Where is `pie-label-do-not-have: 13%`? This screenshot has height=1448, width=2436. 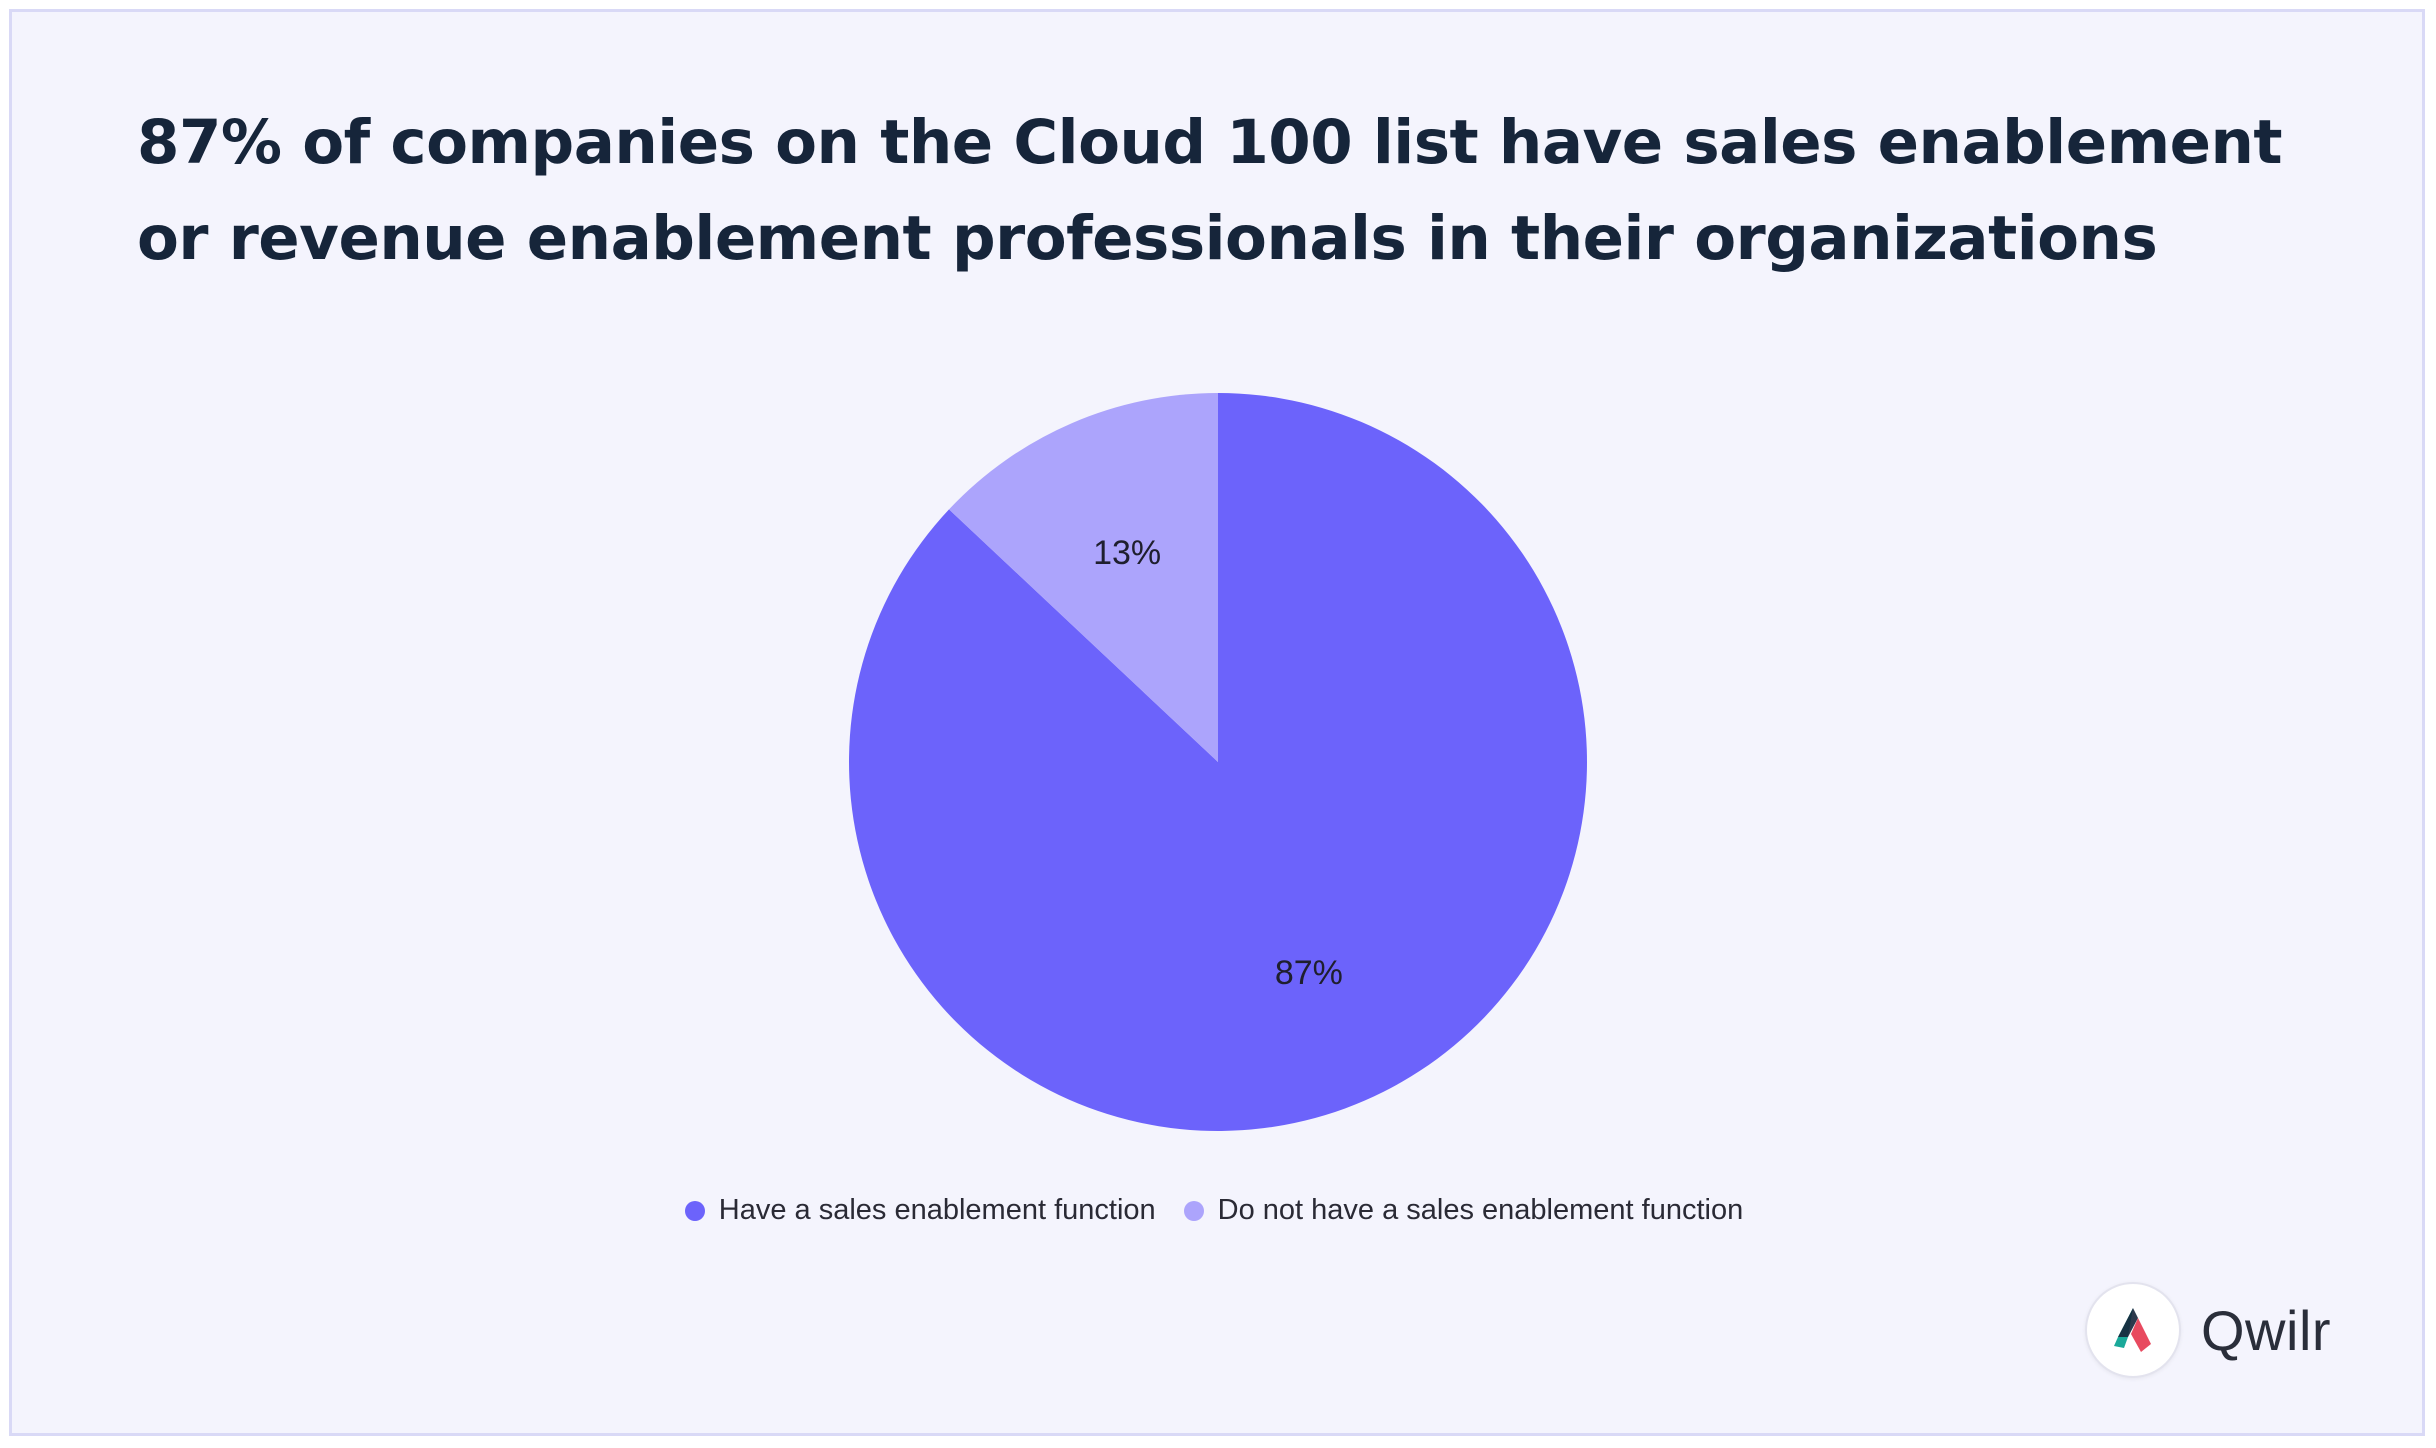
pie-label-do-not-have: 13% is located at coordinates (1127, 553).